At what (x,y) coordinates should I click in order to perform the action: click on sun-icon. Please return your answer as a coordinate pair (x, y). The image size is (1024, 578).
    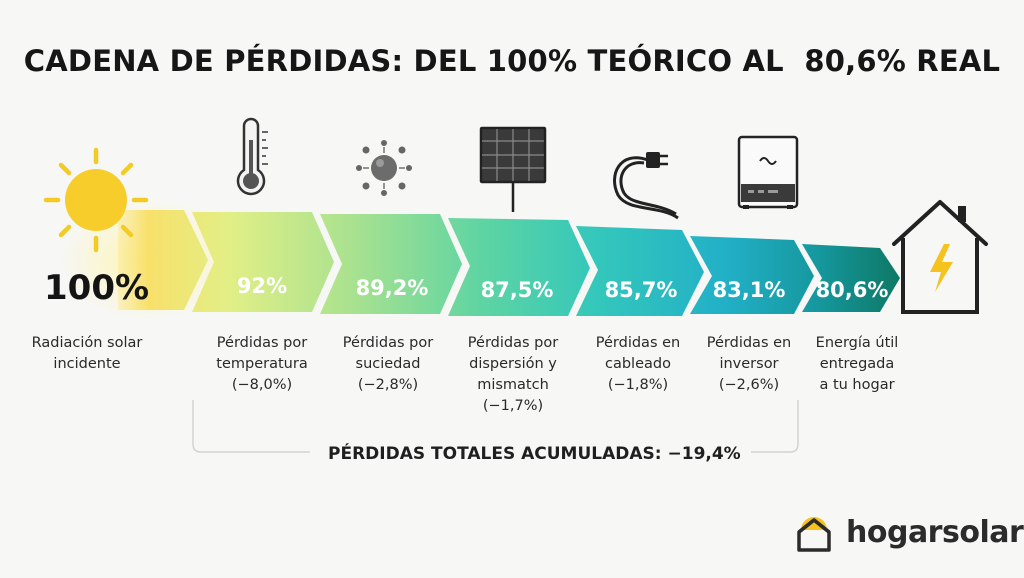
    Looking at the image, I should click on (96, 200).